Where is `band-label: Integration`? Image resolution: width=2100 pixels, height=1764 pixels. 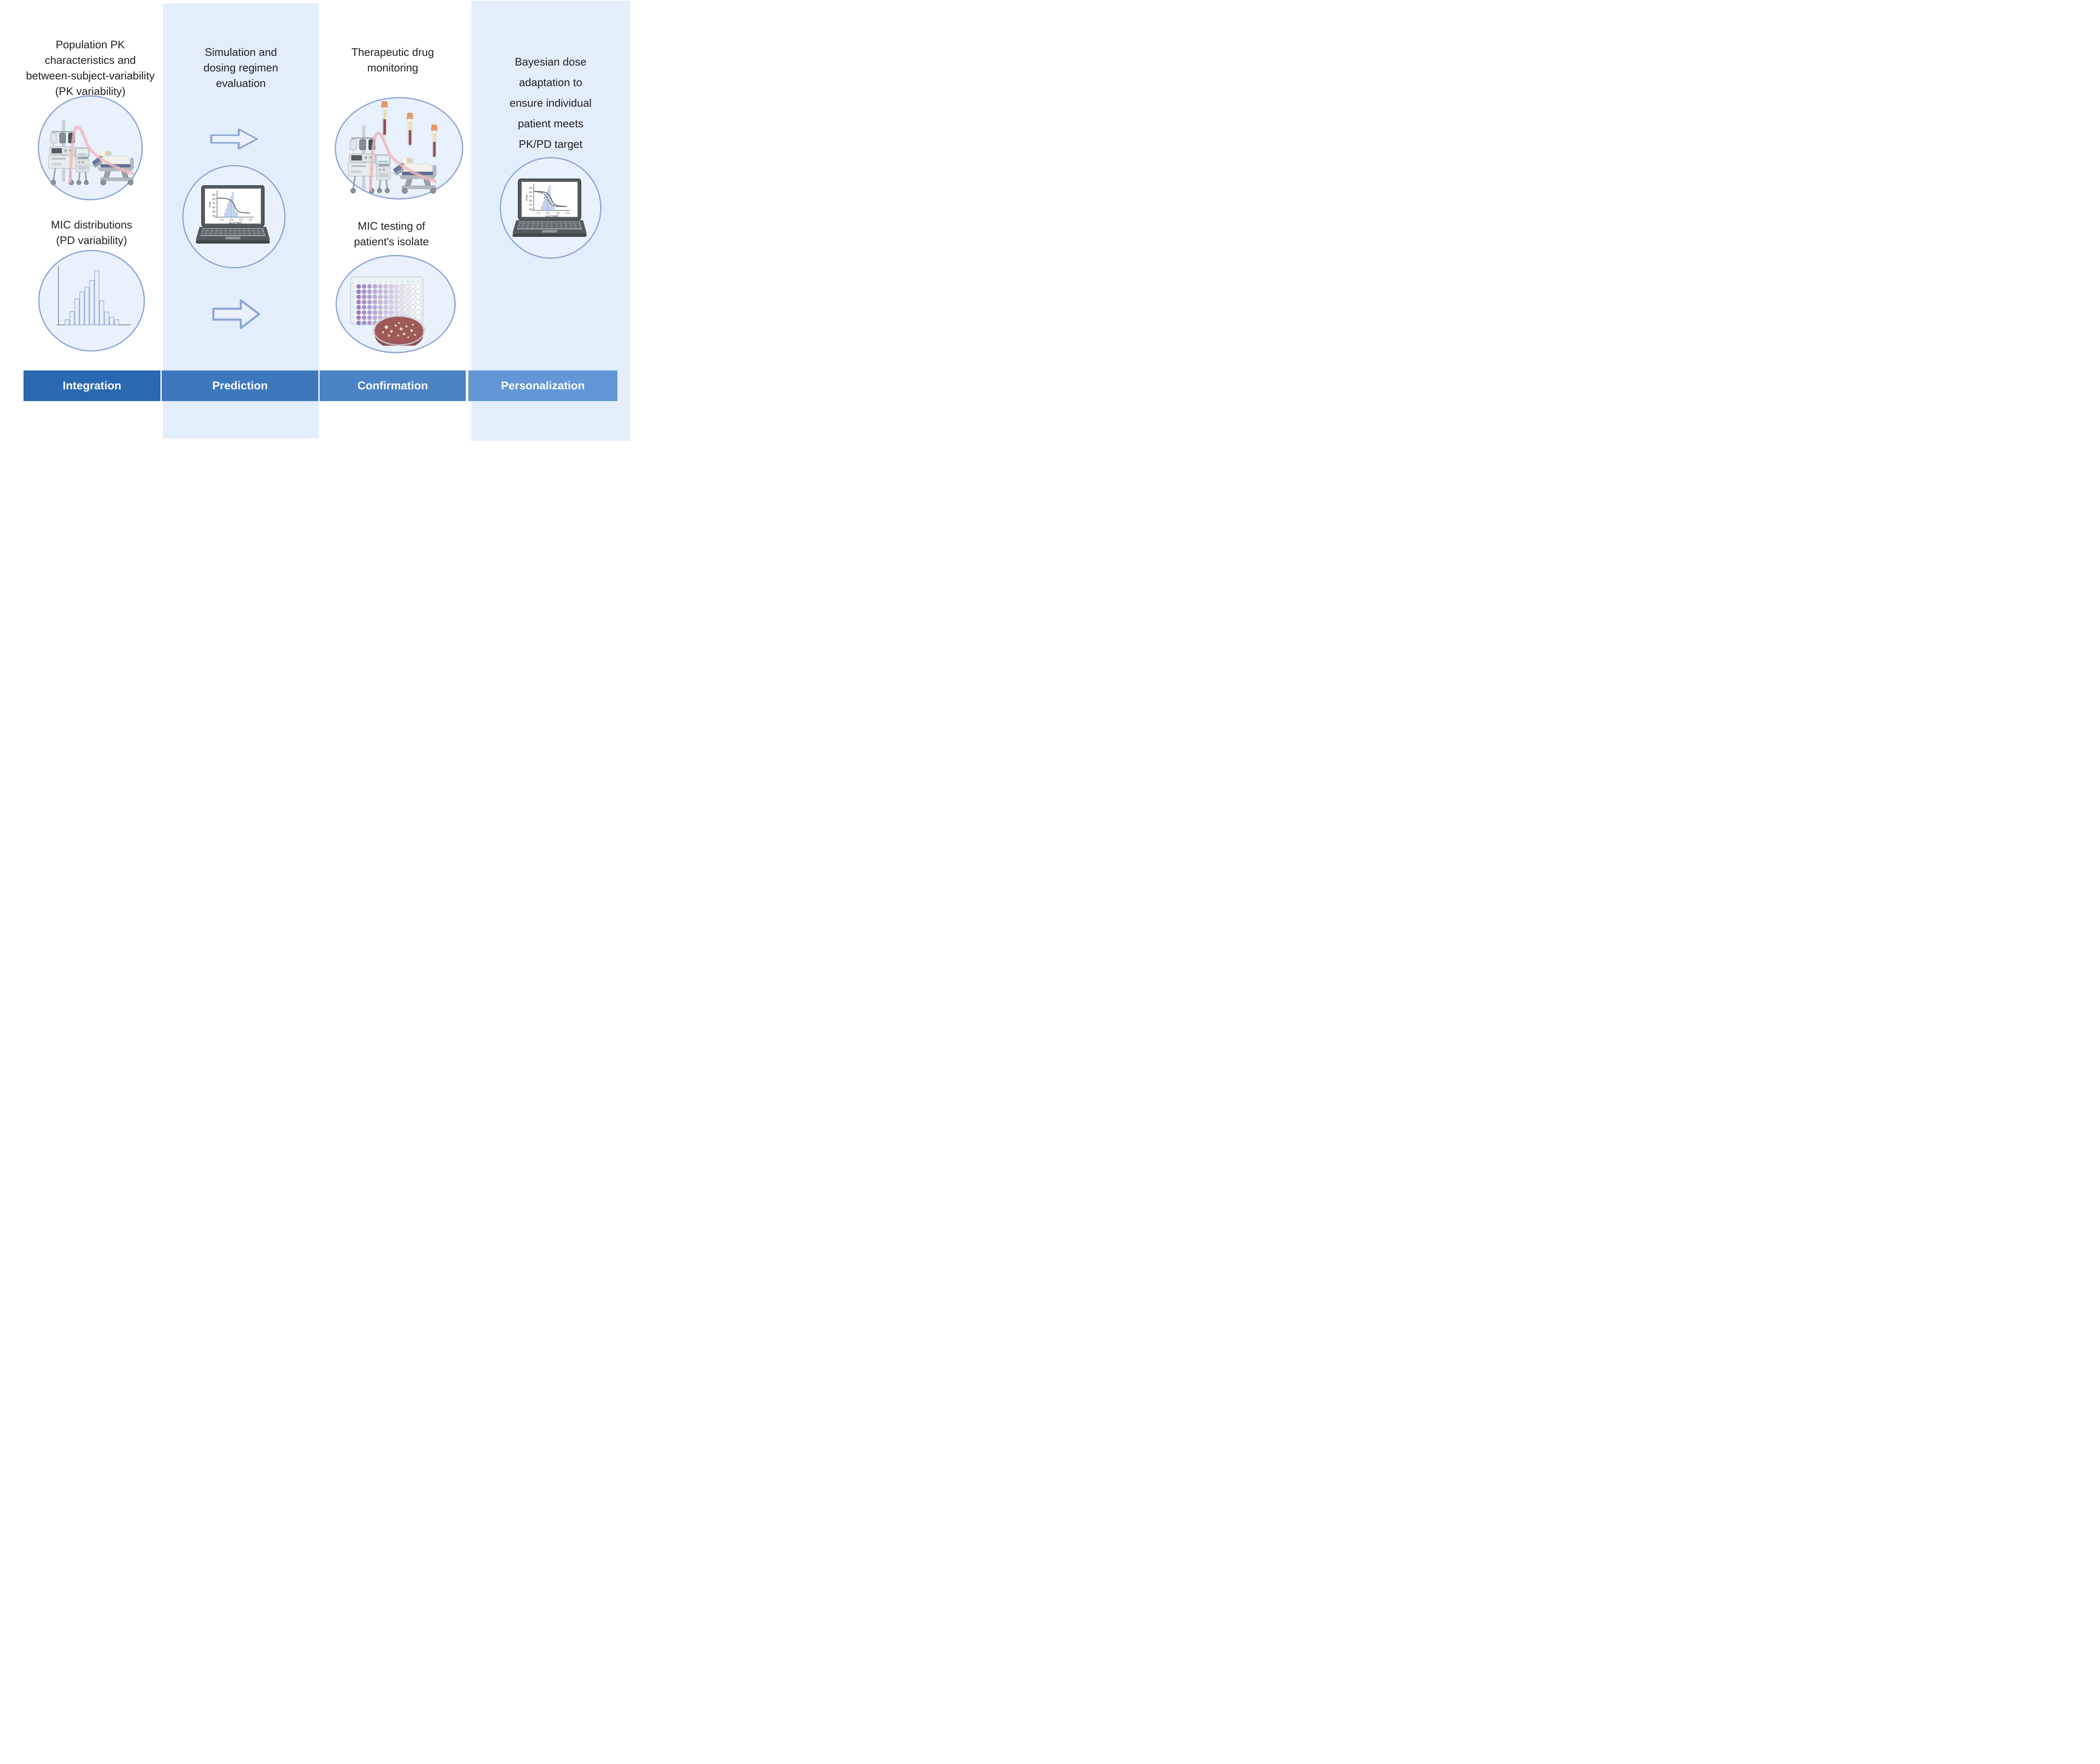 band-label: Integration is located at coordinates (92, 385).